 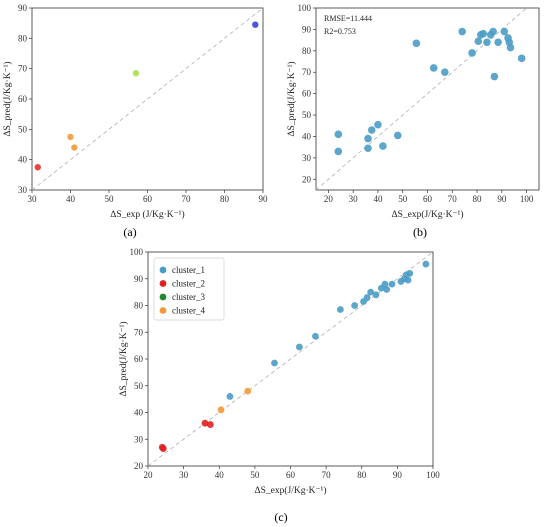 What do you see at coordinates (188, 284) in the screenshot?
I see `legend-label: cluster_2` at bounding box center [188, 284].